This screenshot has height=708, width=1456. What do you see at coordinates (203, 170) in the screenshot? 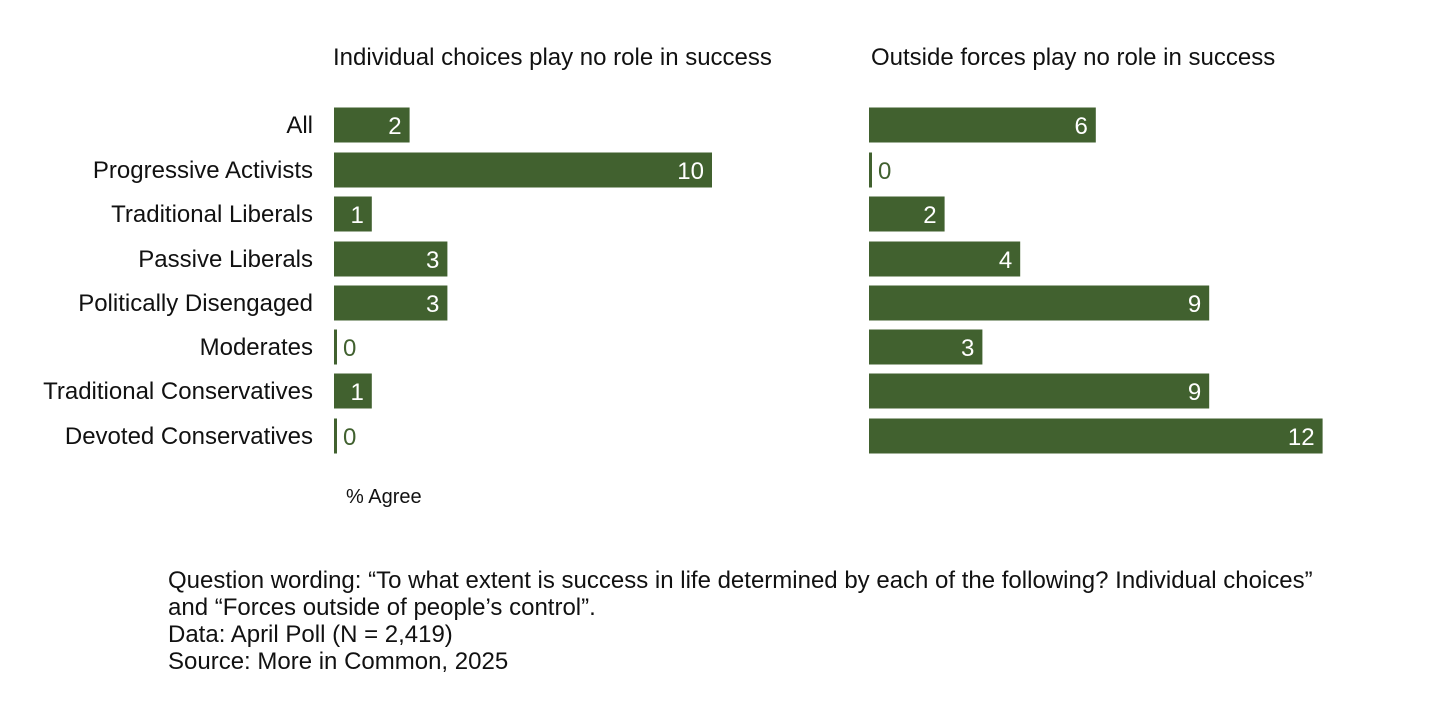
I see `category-label: Progressive Activists` at bounding box center [203, 170].